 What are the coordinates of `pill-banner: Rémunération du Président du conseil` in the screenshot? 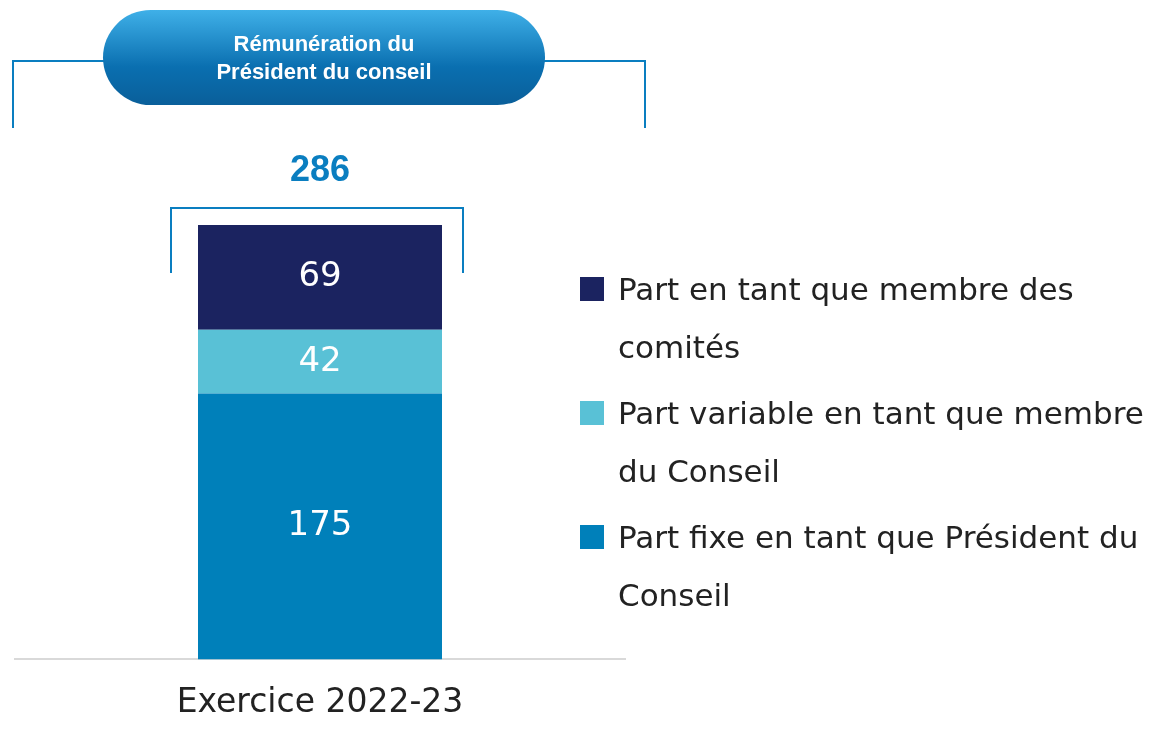 It's located at (324, 57).